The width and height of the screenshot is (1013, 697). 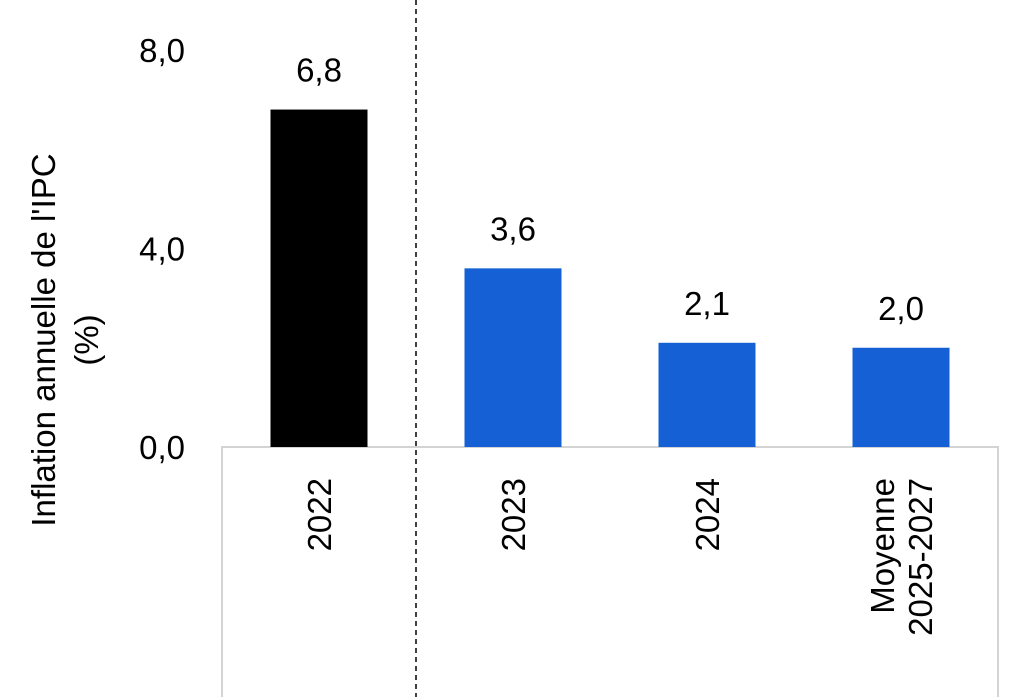 What do you see at coordinates (162, 50) in the screenshot?
I see `y-tick-label: 8,0` at bounding box center [162, 50].